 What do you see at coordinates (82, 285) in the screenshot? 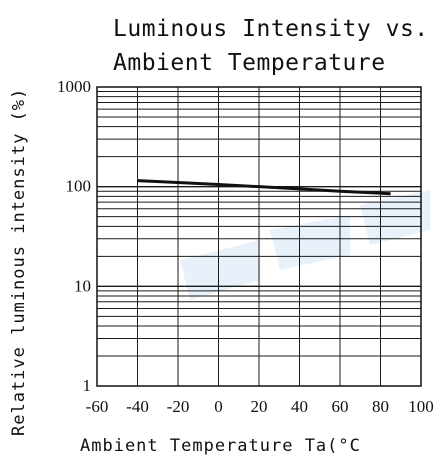
I see `y-tick-label: 10` at bounding box center [82, 285].